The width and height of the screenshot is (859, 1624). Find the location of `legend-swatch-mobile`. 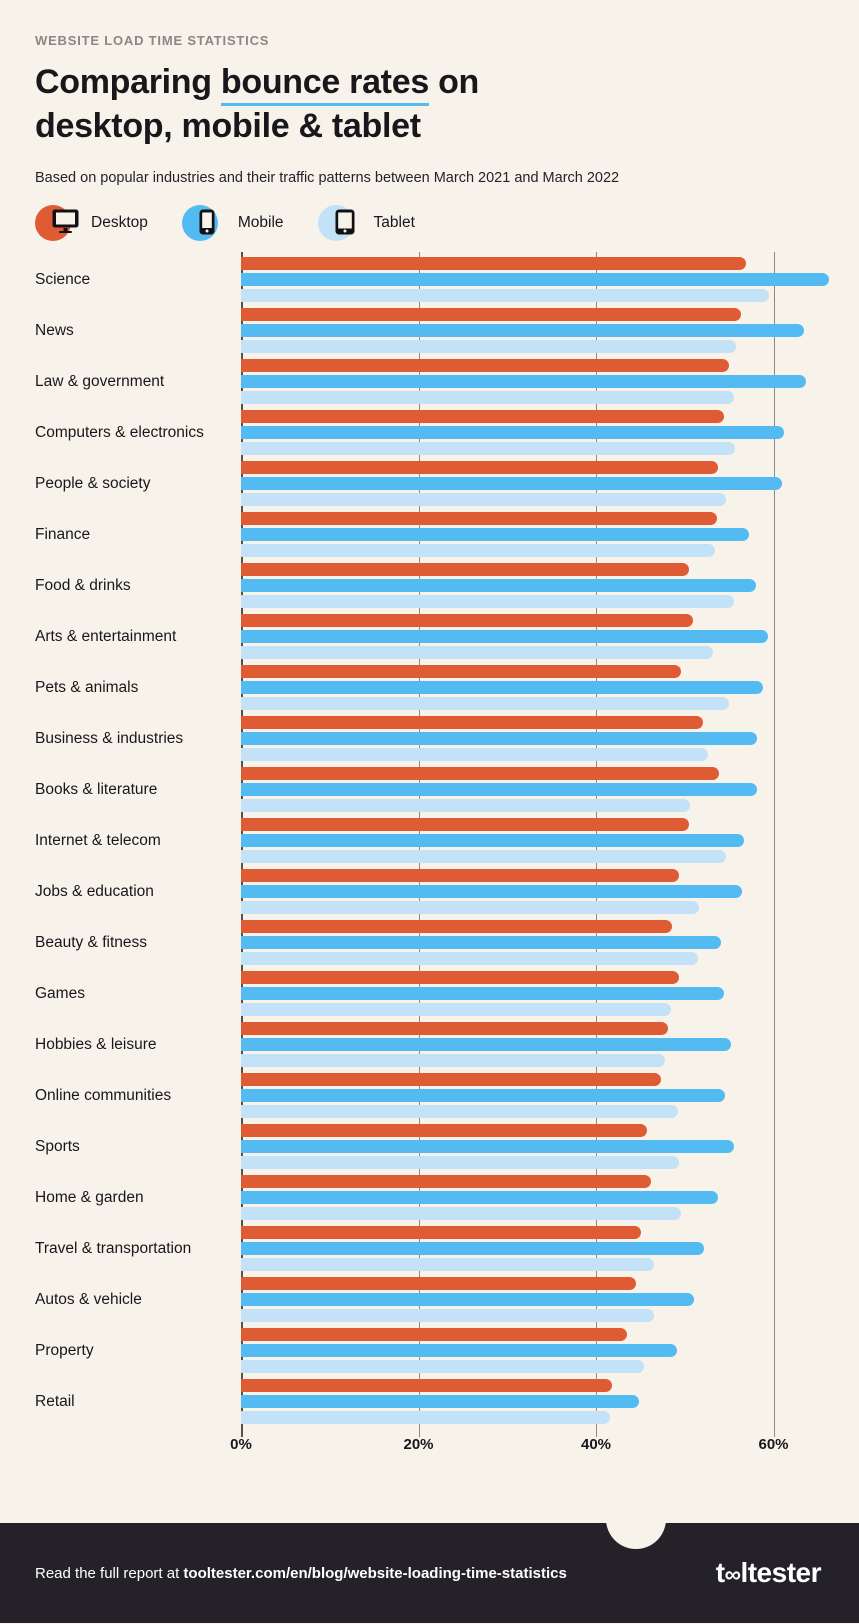

legend-swatch-mobile is located at coordinates (206, 223).